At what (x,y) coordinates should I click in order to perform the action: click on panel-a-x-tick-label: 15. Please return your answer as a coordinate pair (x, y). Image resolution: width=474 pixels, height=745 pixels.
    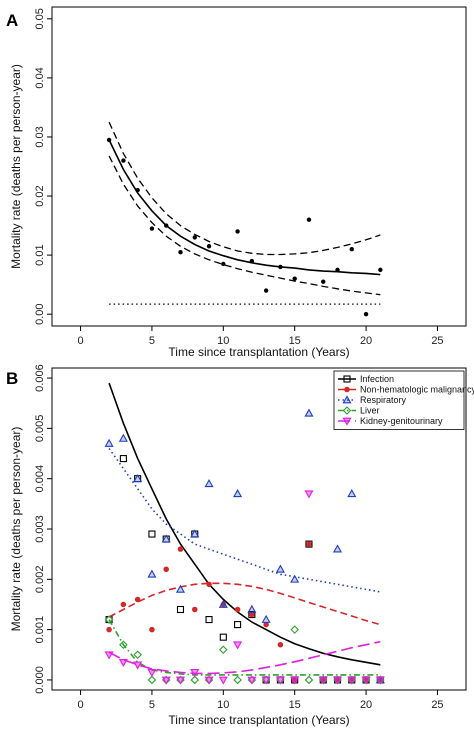
    Looking at the image, I should click on (295, 341).